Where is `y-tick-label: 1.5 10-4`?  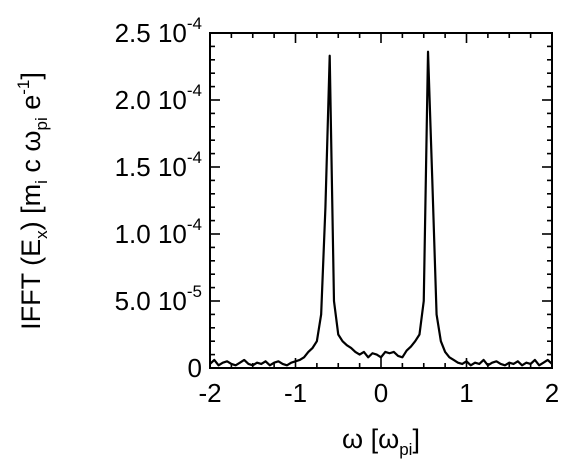 y-tick-label: 1.5 10-4 is located at coordinates (158, 165).